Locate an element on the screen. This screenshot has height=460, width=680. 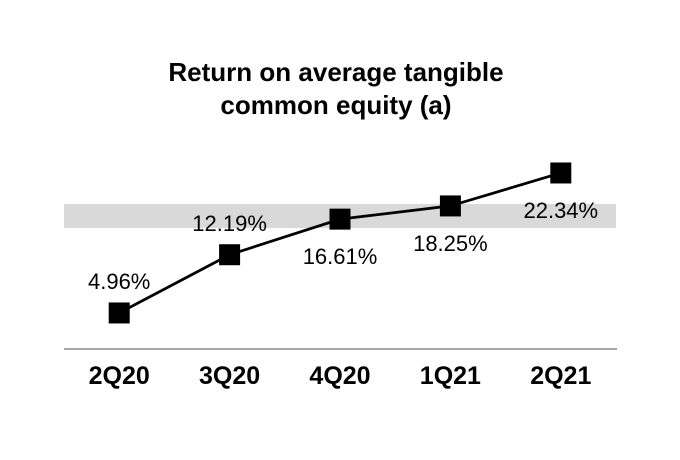
data-label: 22.34% is located at coordinates (561, 210).